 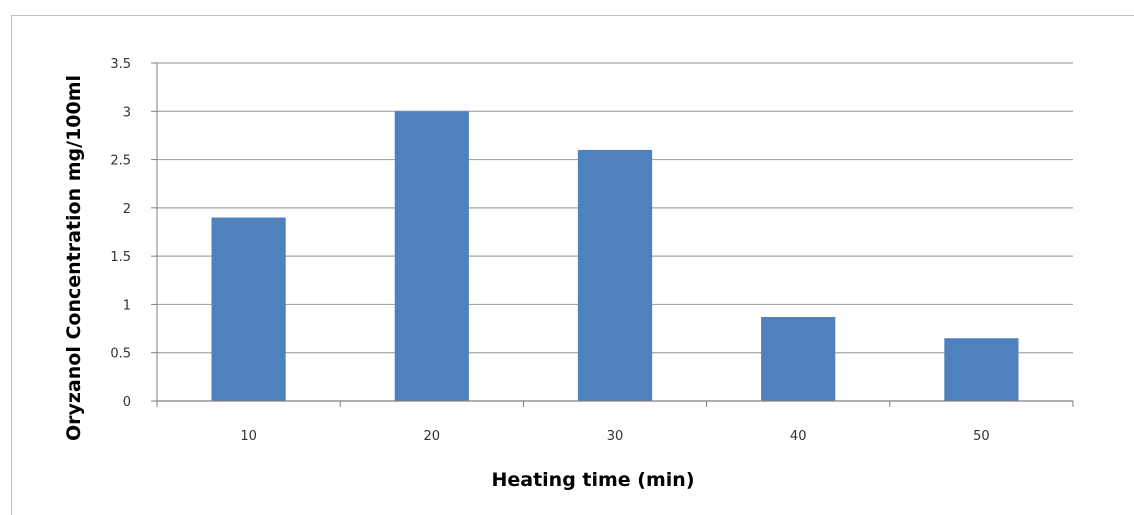 I want to click on y-tick-label: 2, so click(x=127, y=209).